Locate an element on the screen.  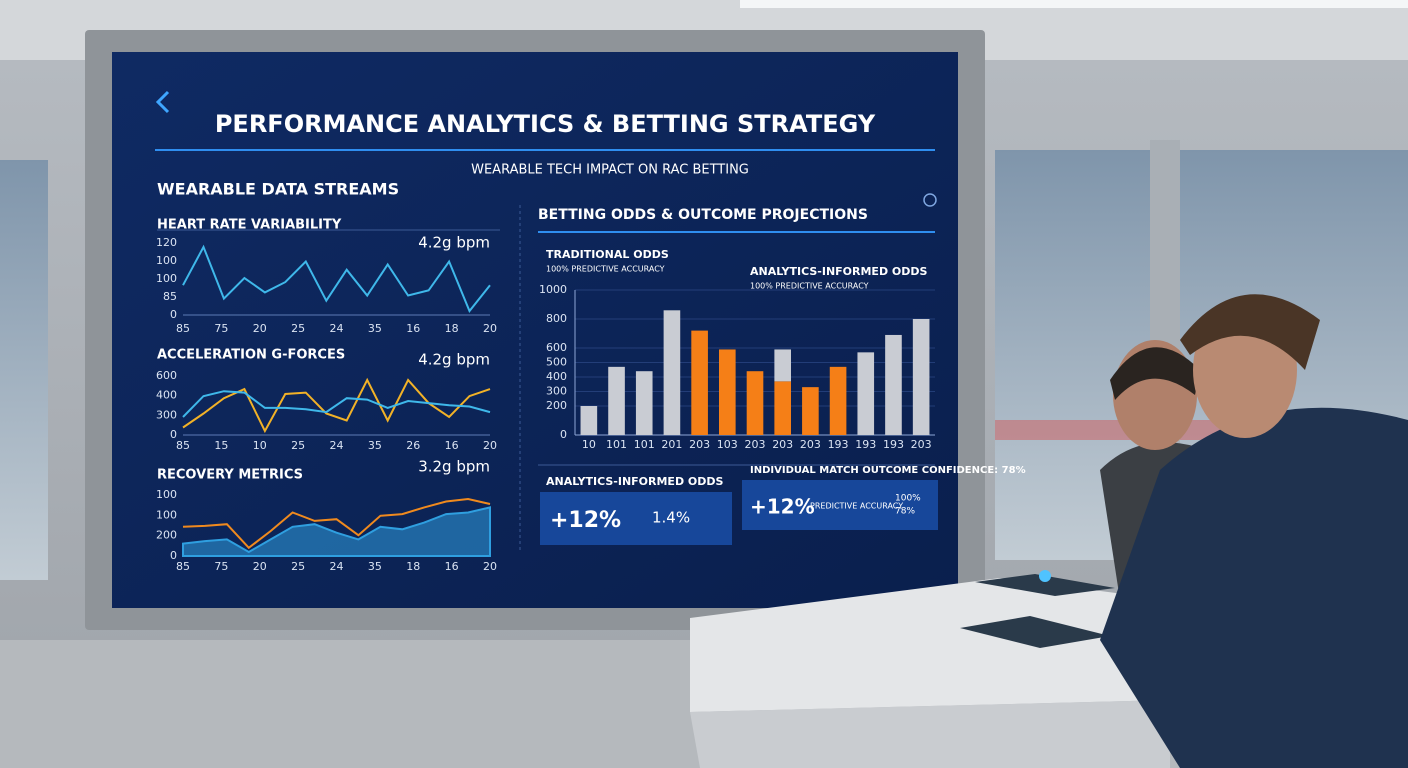
x-tick-label: 10 is located at coordinates (260, 445).